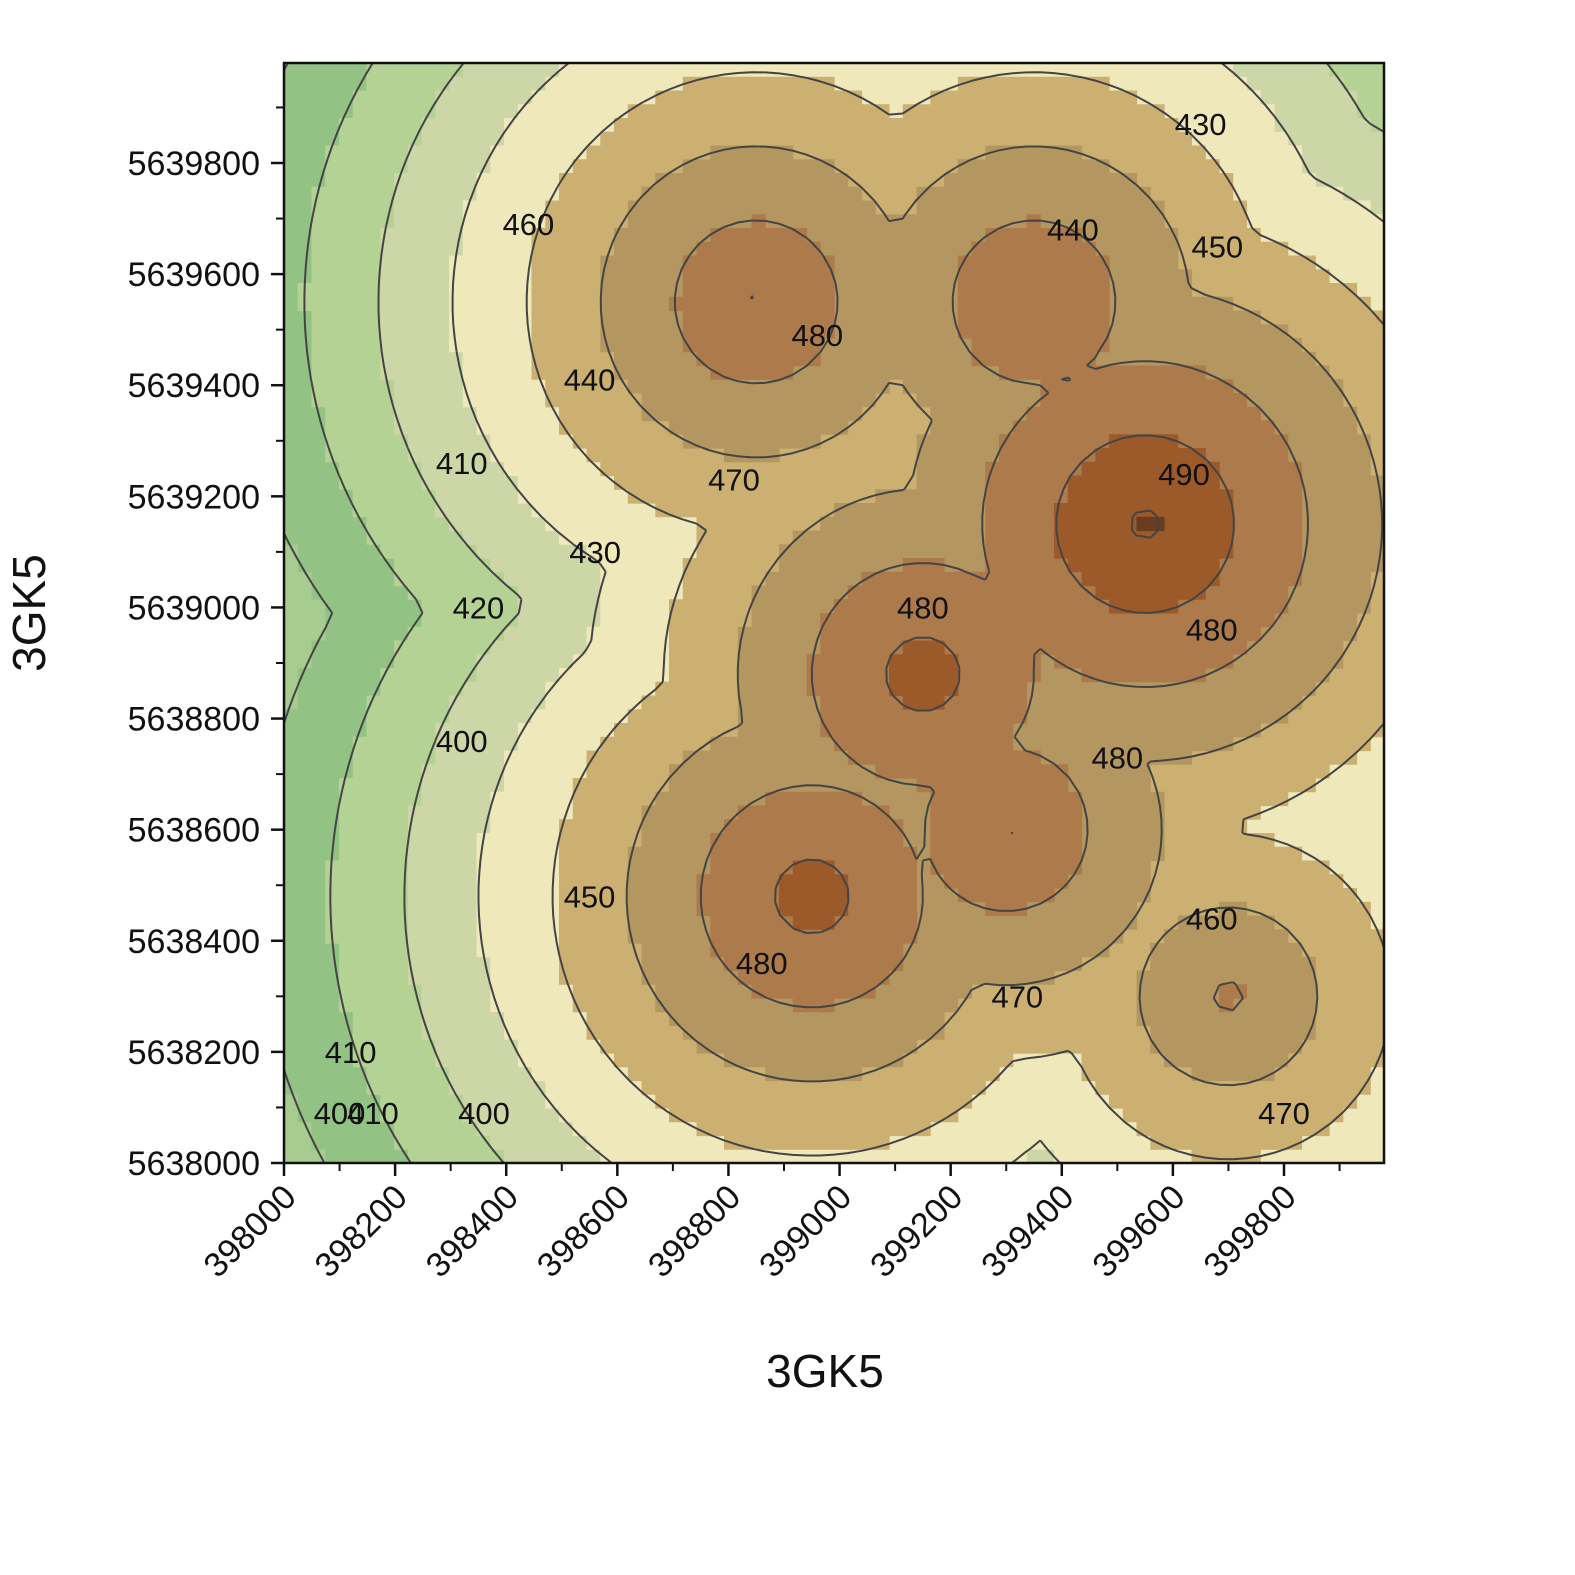  What do you see at coordinates (194, 275) in the screenshot?
I see `y-tick-label: 5639600` at bounding box center [194, 275].